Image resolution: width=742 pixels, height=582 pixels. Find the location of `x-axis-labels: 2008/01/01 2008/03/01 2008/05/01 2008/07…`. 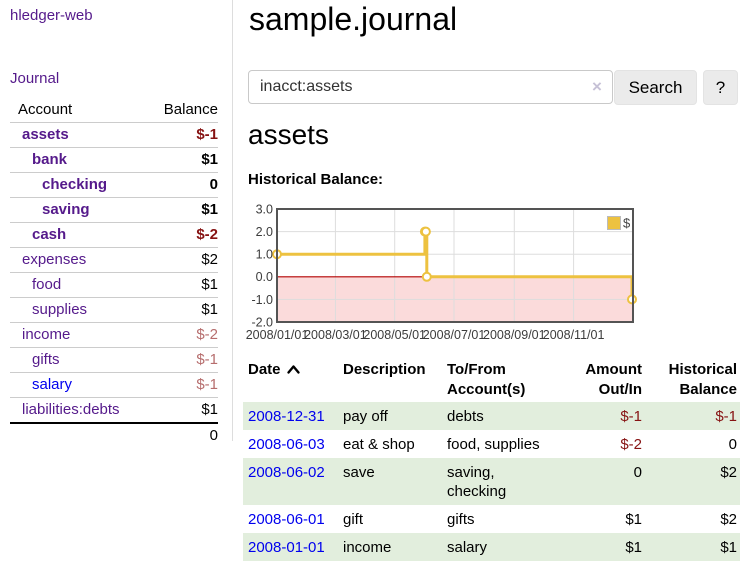

x-axis-labels: 2008/01/01 2008/03/01 2008/05/01 2008/07… is located at coordinates (425, 335).